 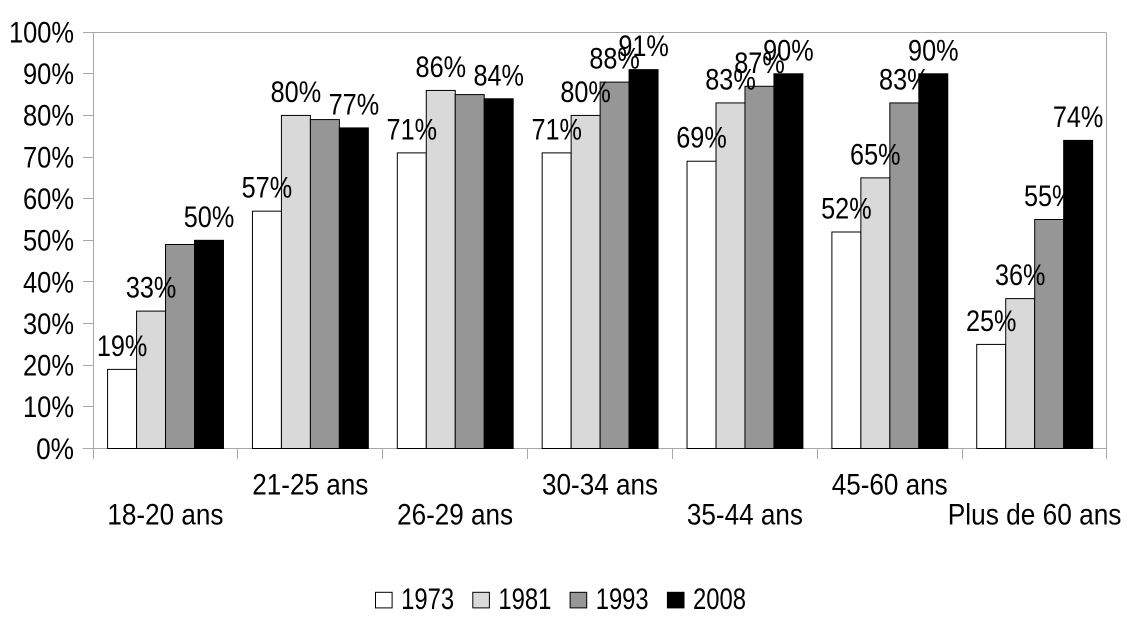 I want to click on svg-text: 74%, so click(x=1078, y=117).